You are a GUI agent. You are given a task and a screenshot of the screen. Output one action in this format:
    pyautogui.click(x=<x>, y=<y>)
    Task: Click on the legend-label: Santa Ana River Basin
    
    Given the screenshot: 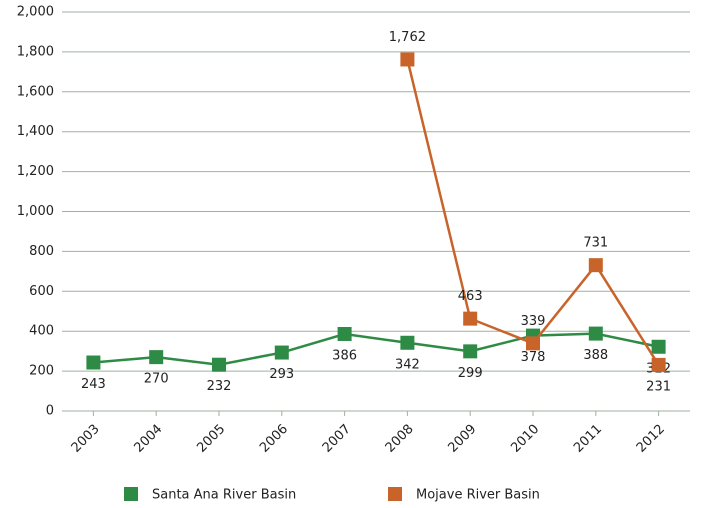 What is the action you would take?
    pyautogui.click(x=224, y=495)
    